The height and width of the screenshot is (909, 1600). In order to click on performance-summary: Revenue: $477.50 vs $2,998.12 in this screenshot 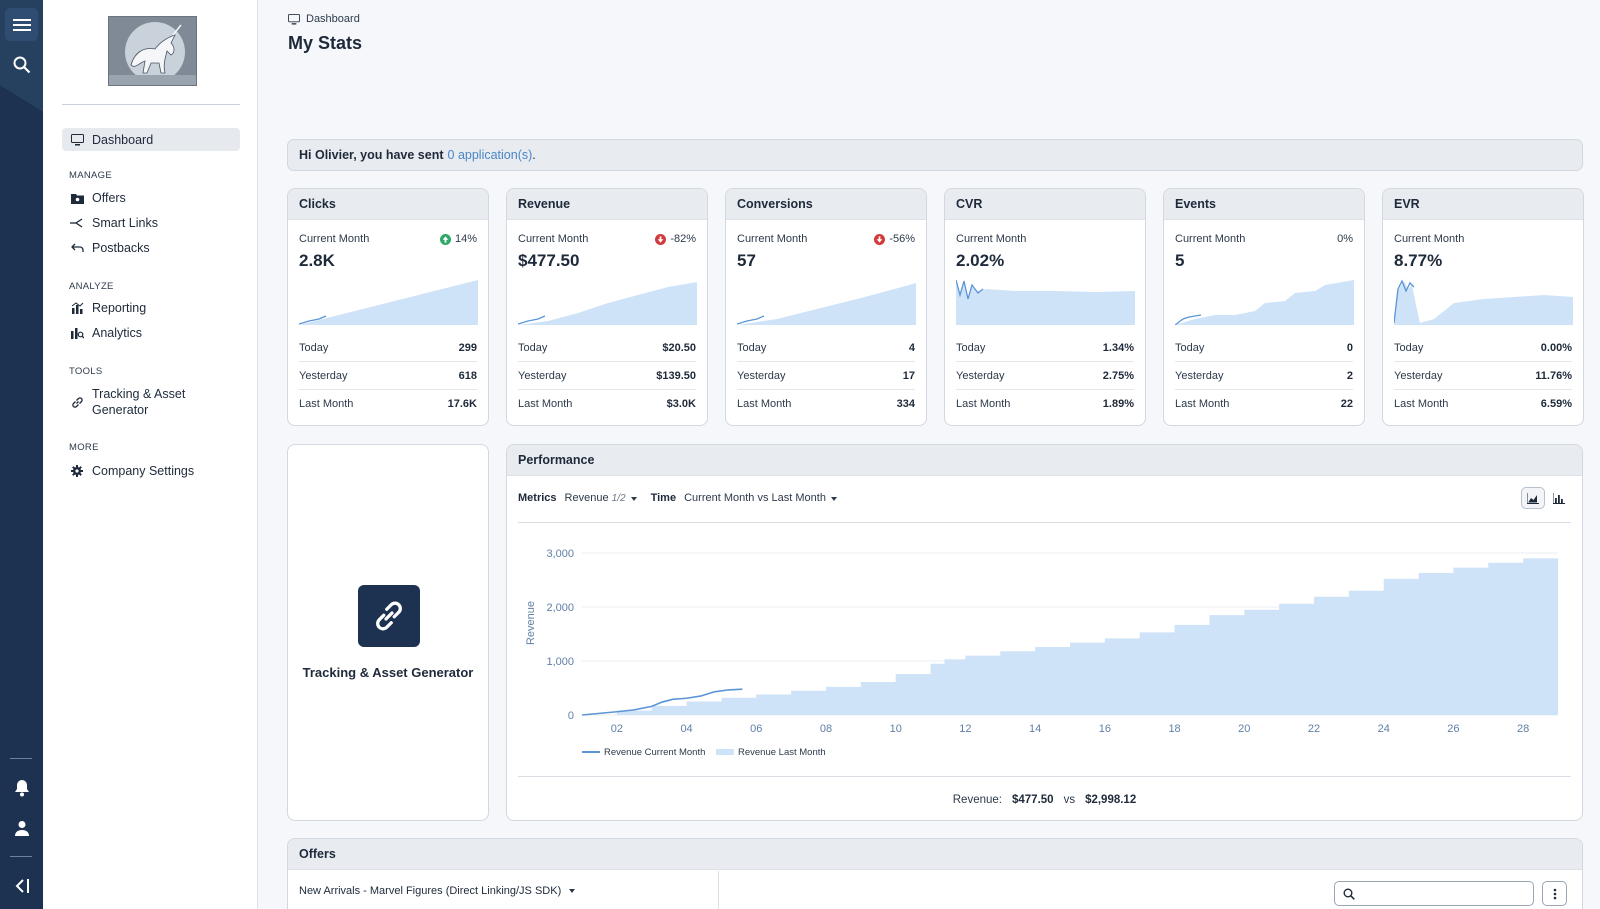, I will do `click(1044, 800)`.